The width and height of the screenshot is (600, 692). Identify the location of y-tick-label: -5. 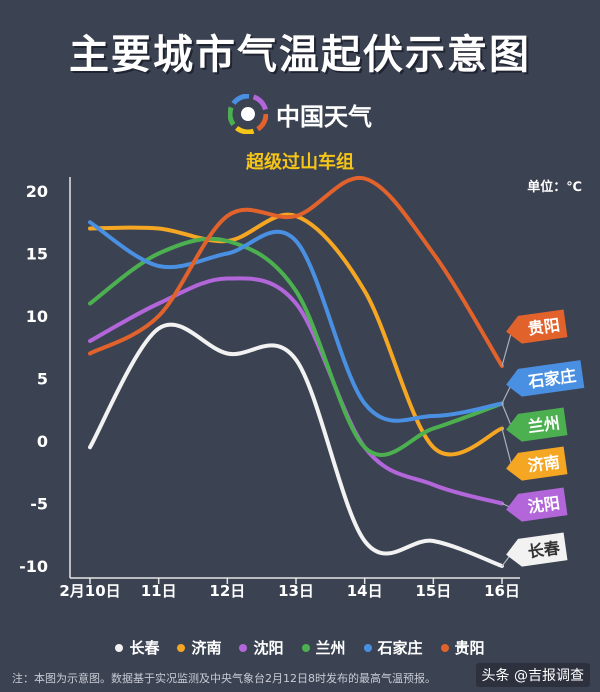
(39, 504).